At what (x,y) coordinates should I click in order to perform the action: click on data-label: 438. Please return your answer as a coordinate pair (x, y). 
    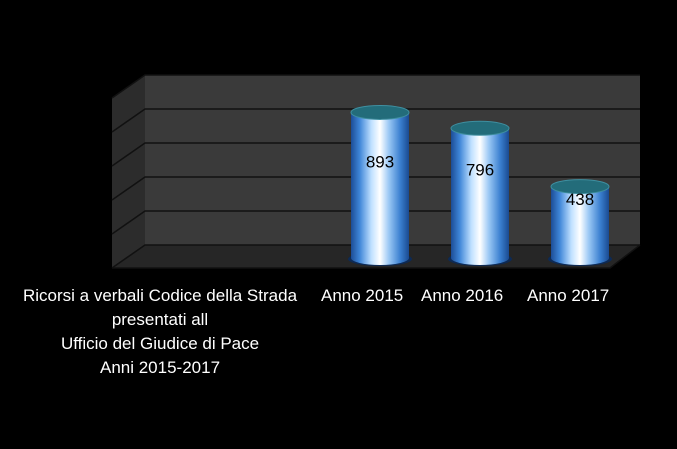
    Looking at the image, I should click on (580, 199).